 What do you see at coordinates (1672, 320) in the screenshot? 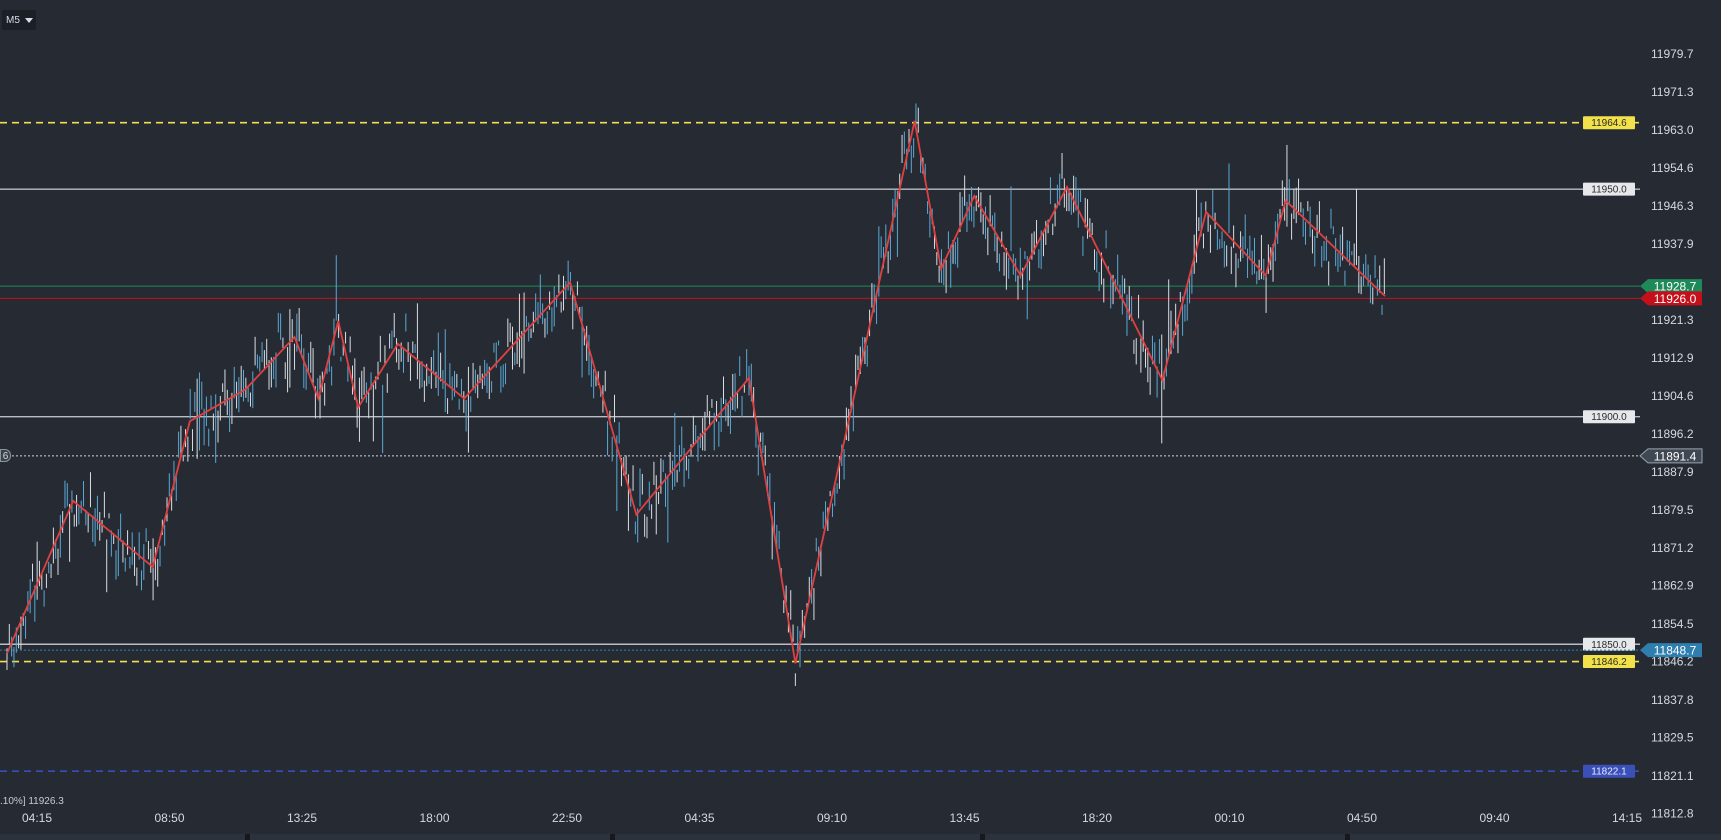
I see `y-axis-tick-label: 11921.3` at bounding box center [1672, 320].